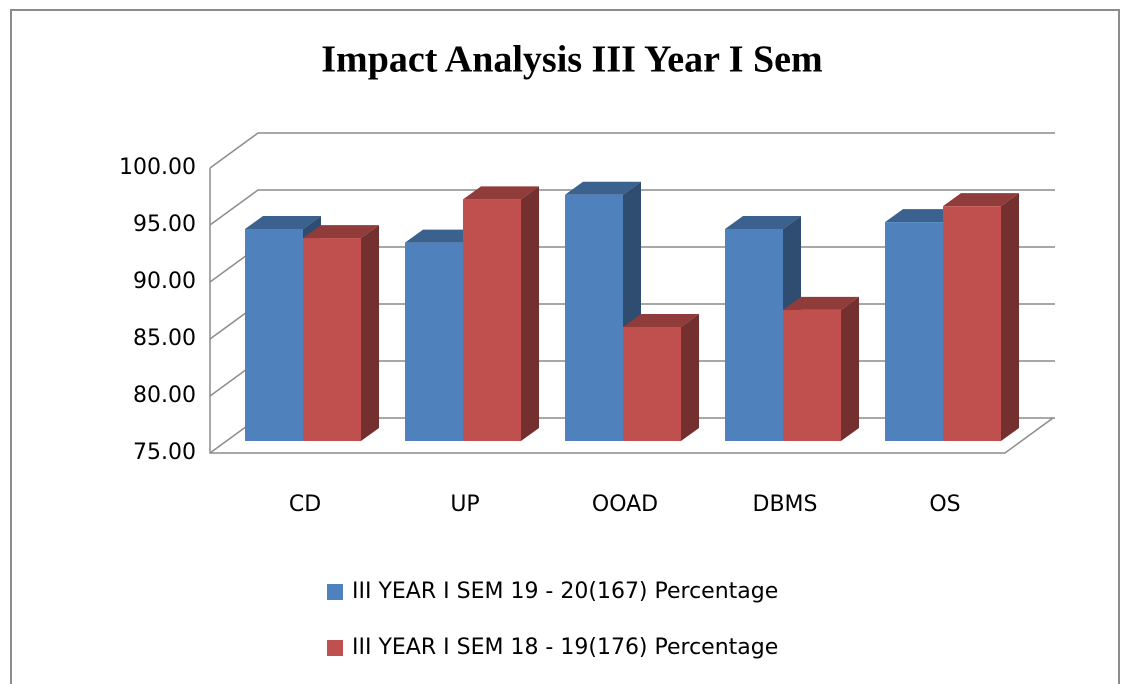 The width and height of the screenshot is (1131, 684). What do you see at coordinates (164, 452) in the screenshot?
I see `y-tick-label: 75.00` at bounding box center [164, 452].